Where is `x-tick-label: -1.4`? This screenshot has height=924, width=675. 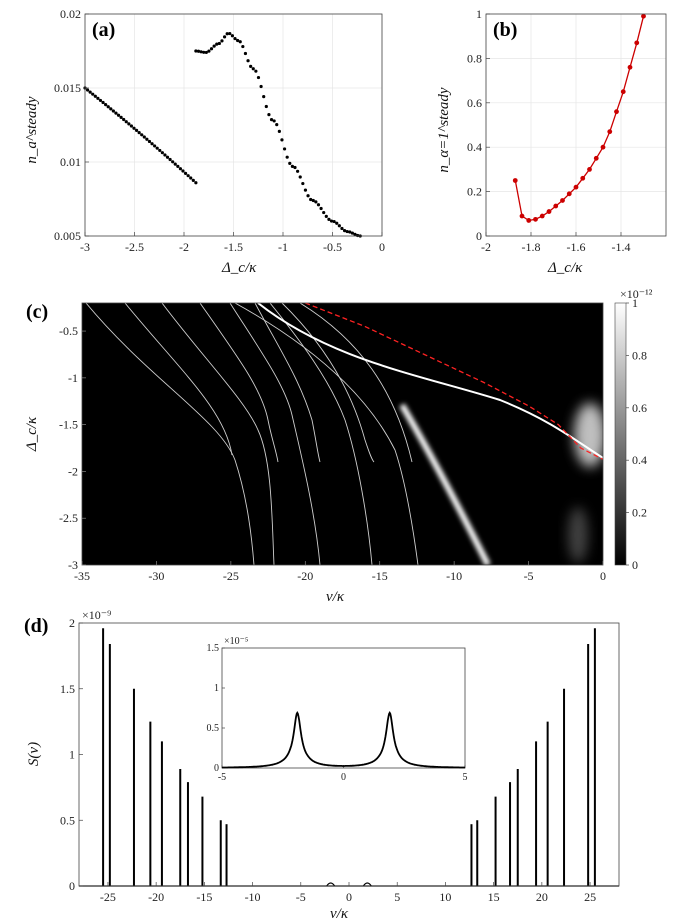
x-tick-label: -1.4 is located at coordinates (621, 247).